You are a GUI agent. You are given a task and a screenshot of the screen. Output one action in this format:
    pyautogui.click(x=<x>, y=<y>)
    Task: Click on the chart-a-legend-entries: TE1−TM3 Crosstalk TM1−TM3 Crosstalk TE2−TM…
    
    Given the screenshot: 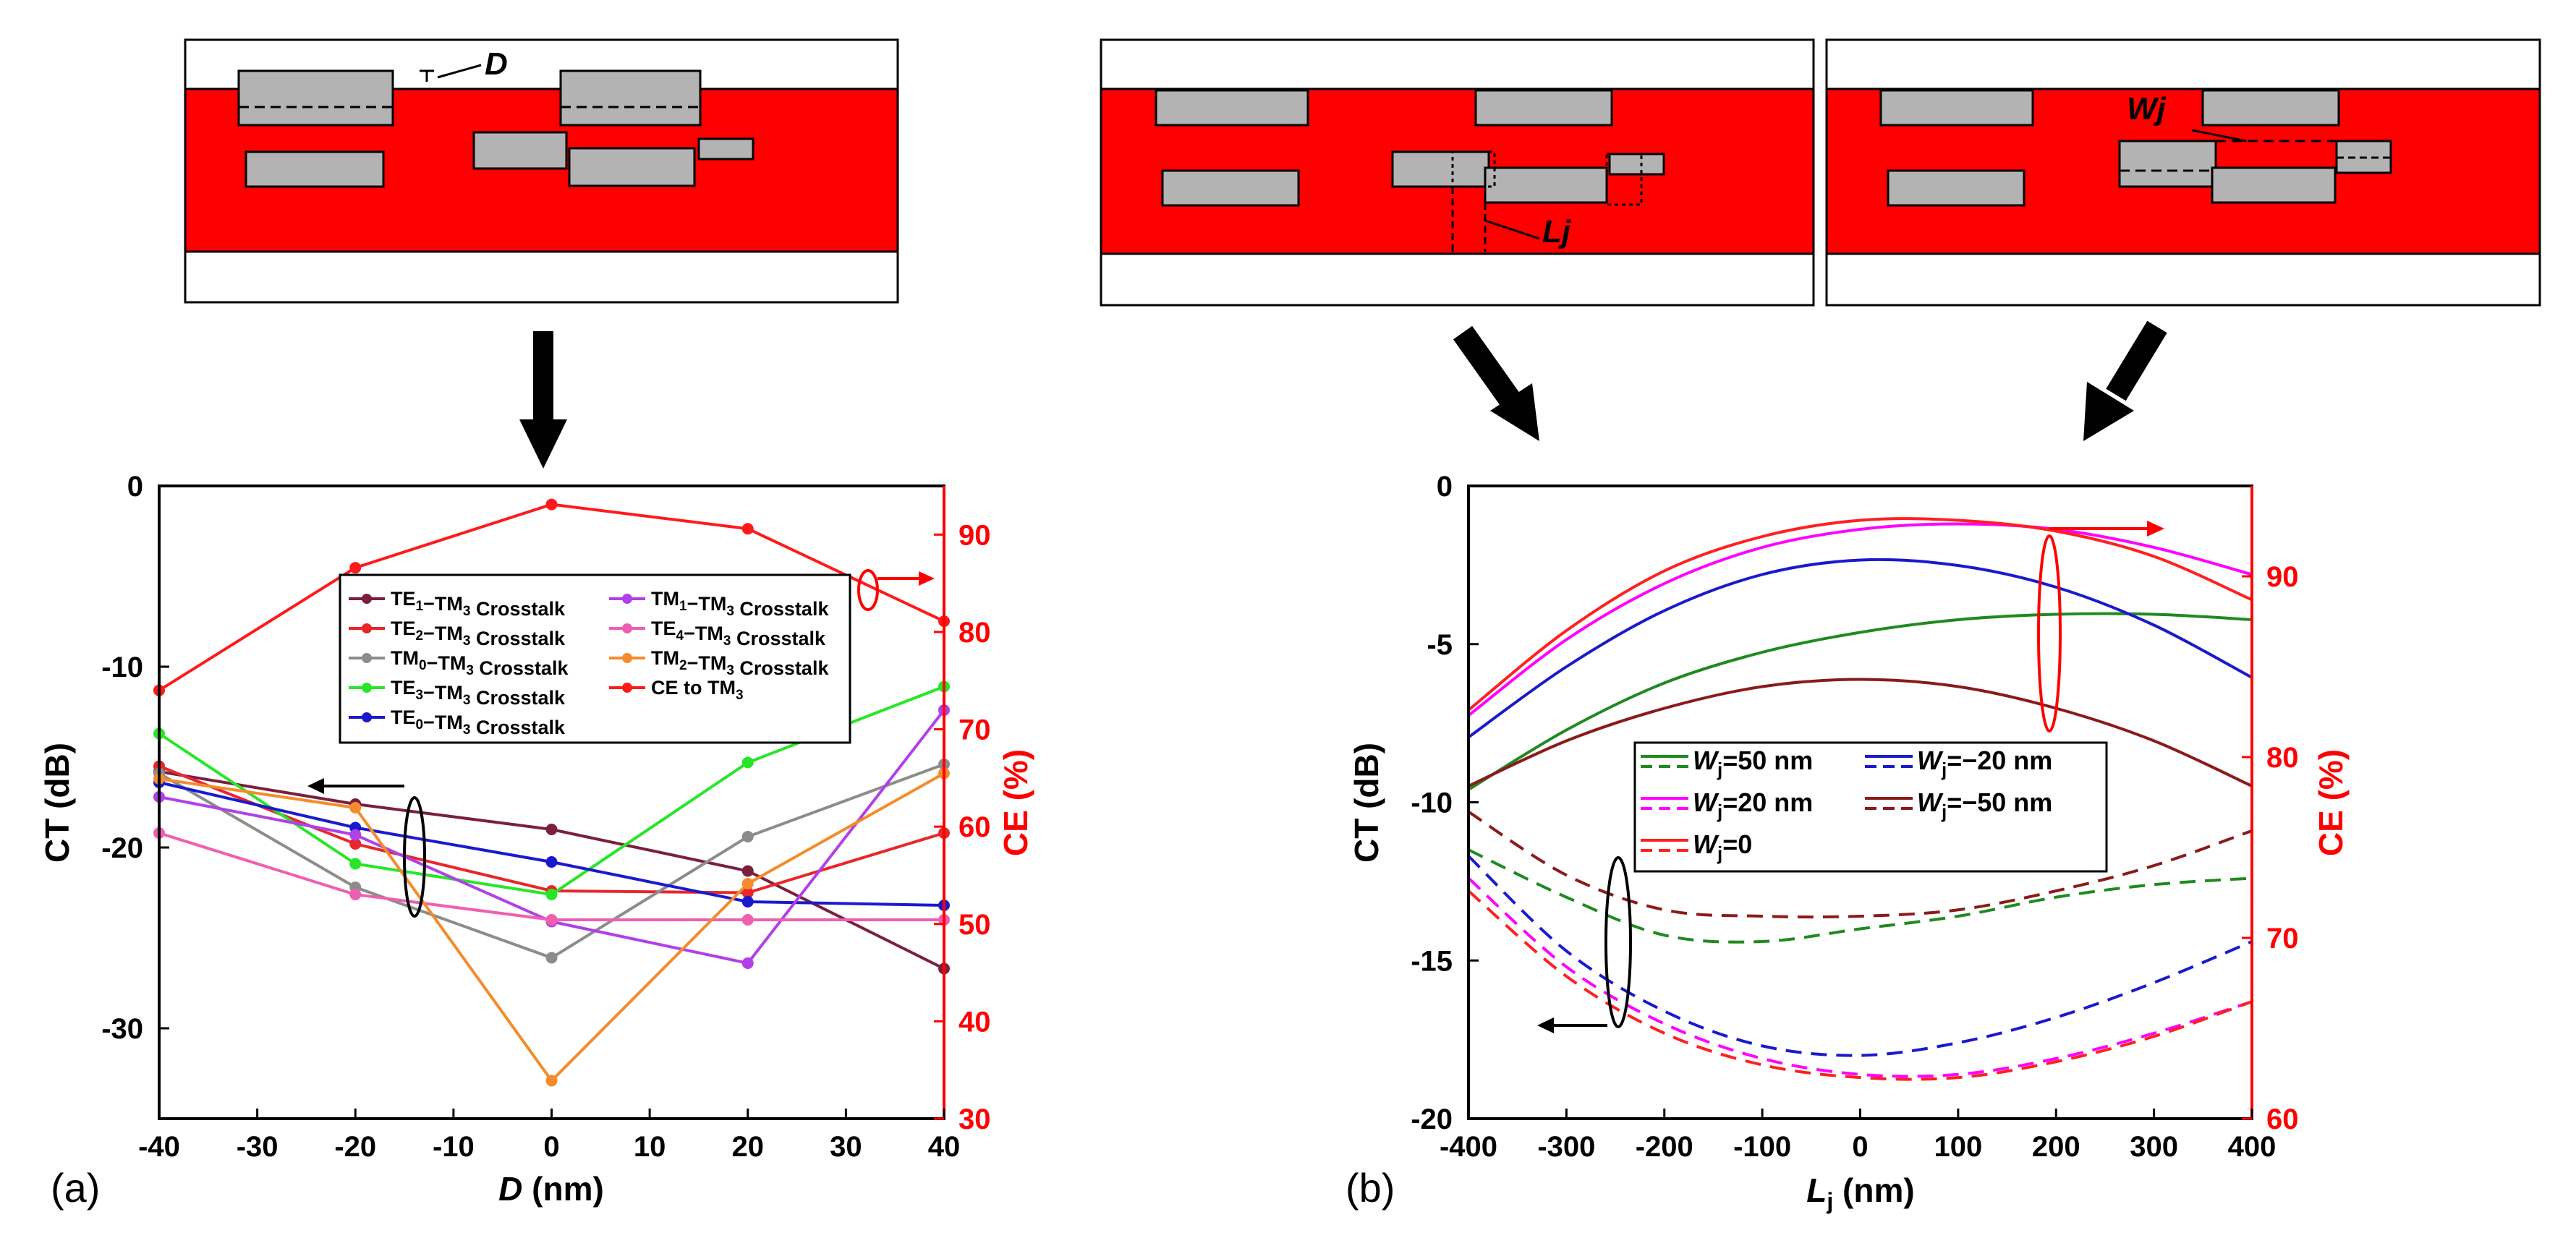 What is the action you would take?
    pyautogui.click(x=589, y=663)
    